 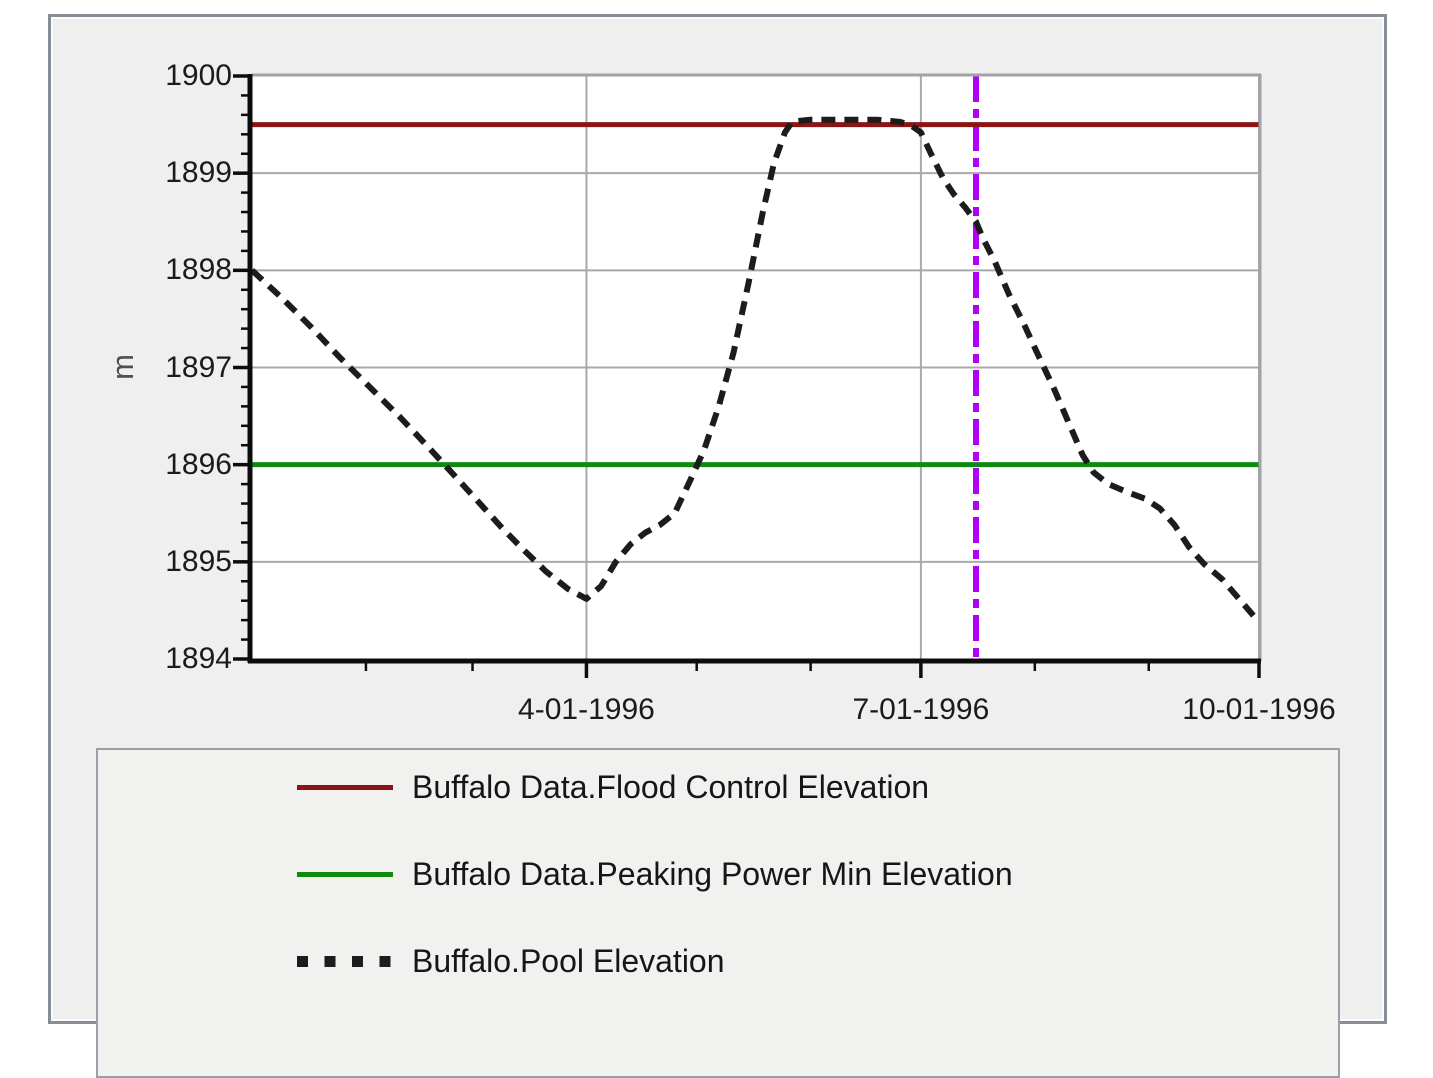 I want to click on x-tick-label: 7-01-1996, so click(x=921, y=709).